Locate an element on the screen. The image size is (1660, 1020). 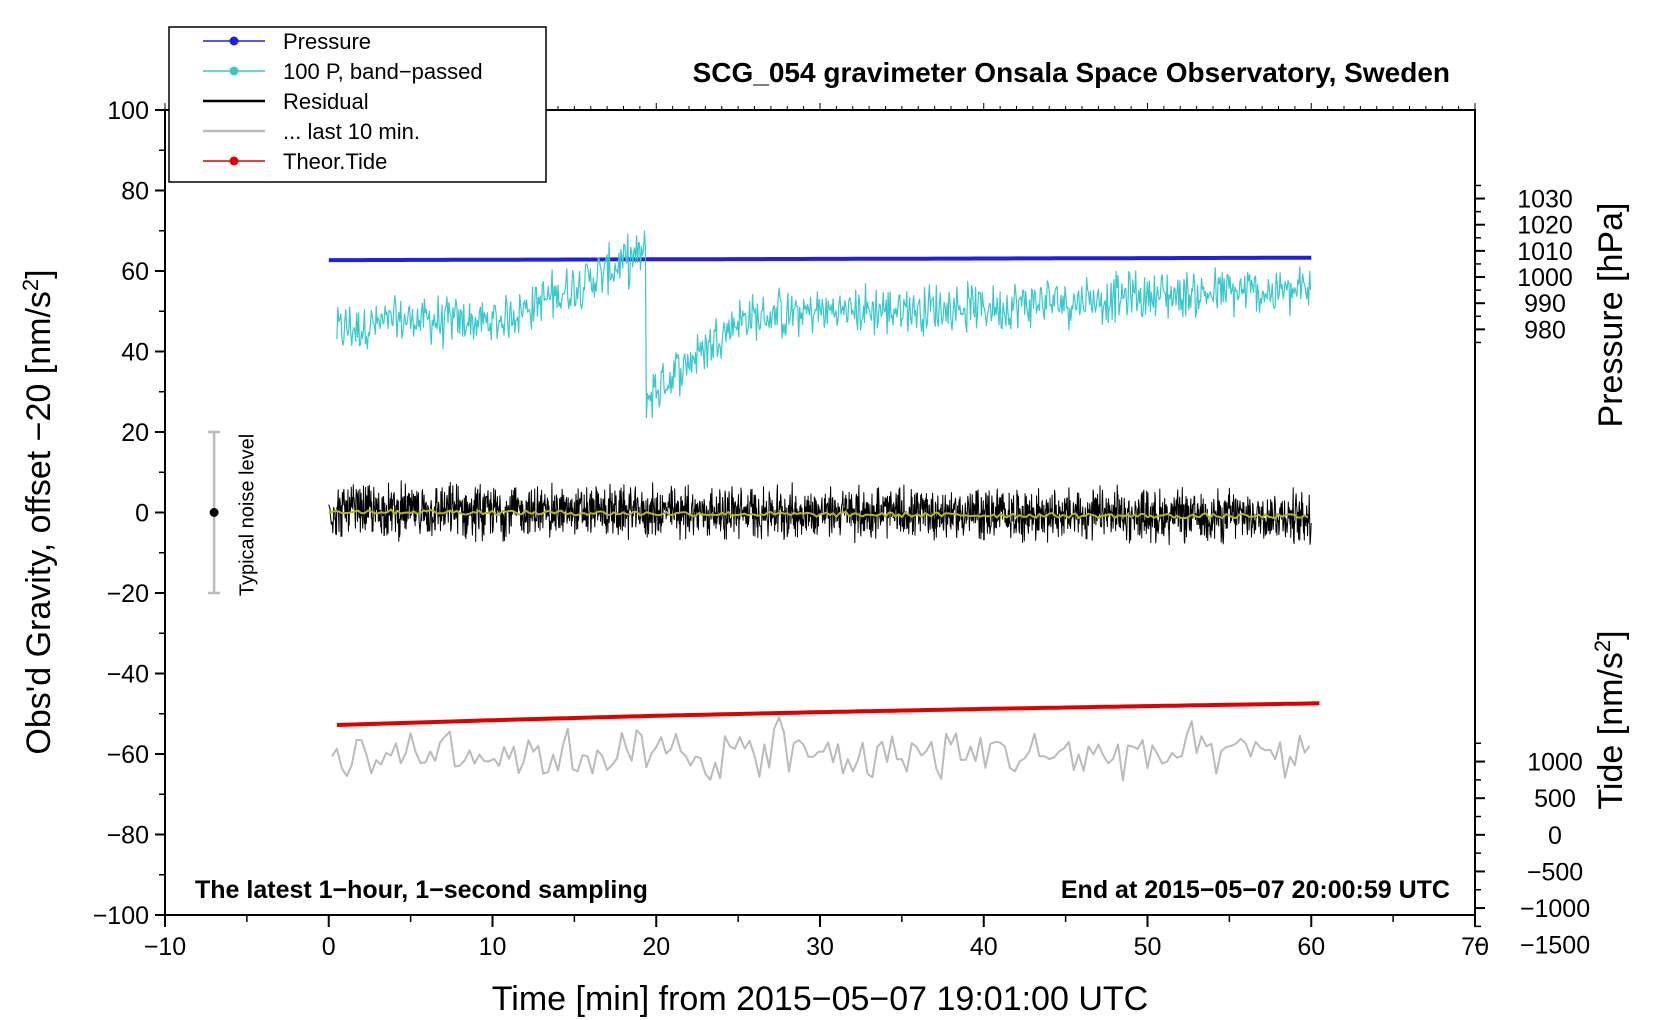
legend-label: 100 P, band−passed is located at coordinates (383, 71).